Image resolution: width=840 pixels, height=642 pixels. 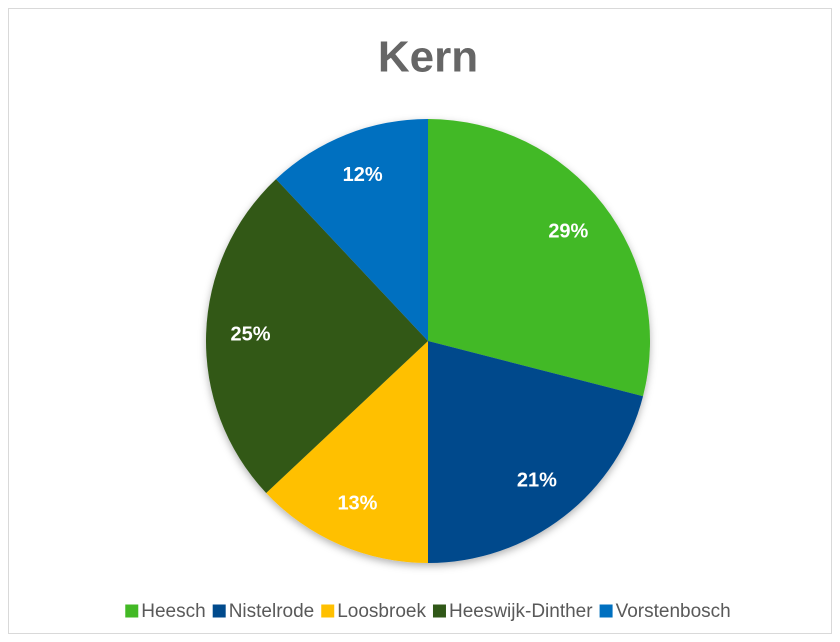 What do you see at coordinates (568, 231) in the screenshot?
I see `data-label: 29%` at bounding box center [568, 231].